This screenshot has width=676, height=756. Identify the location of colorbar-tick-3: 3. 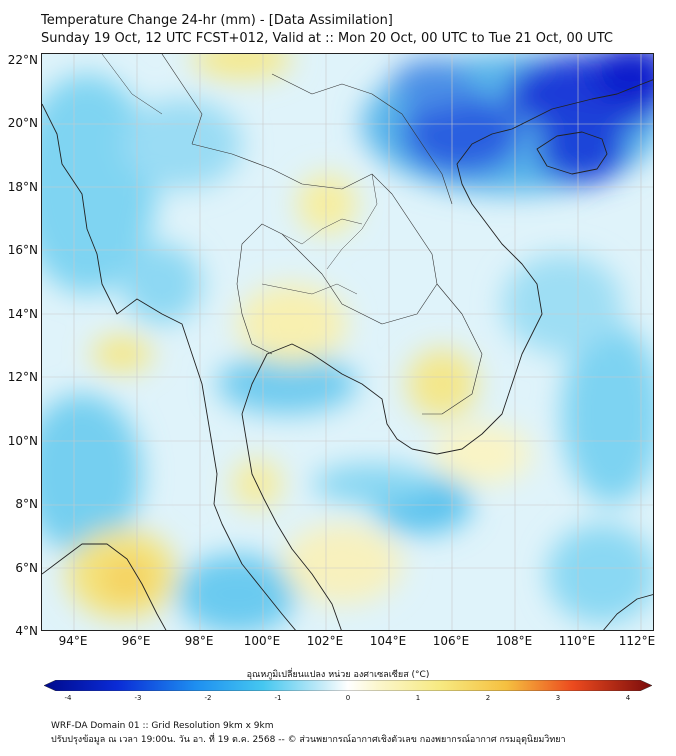
(558, 698).